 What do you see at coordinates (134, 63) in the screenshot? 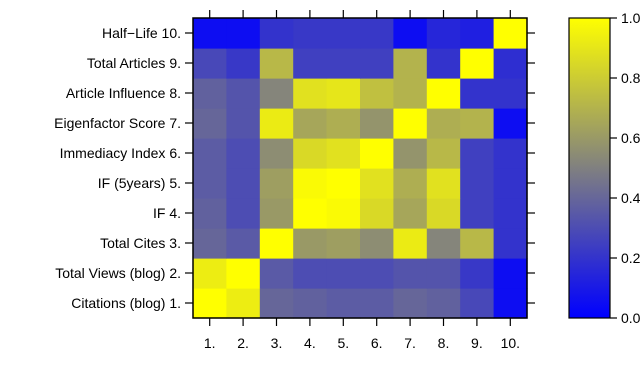
I see `y-tick-label: Total Articles 9.` at bounding box center [134, 63].